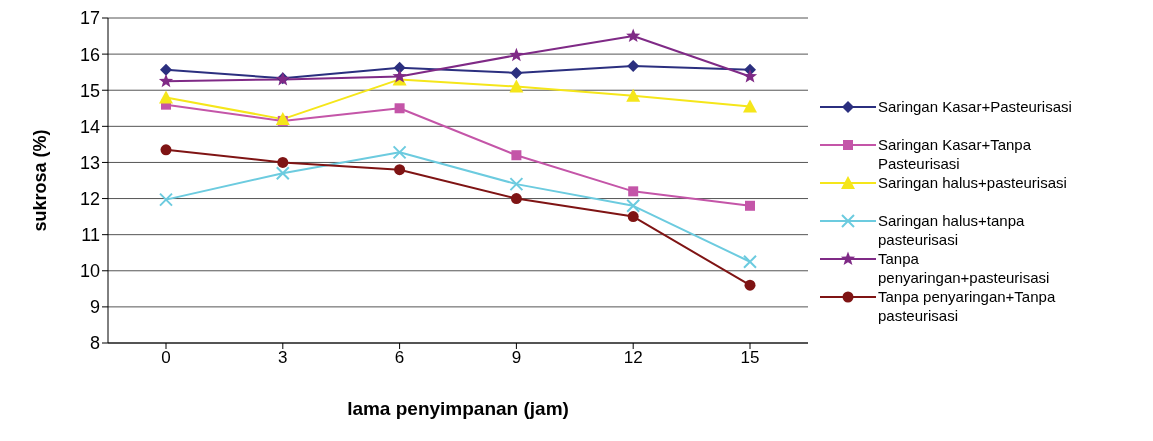  Describe the element at coordinates (955, 154) in the screenshot. I see `legend-label: Saringan Kasar+Tanpa Pasteurisasi` at that location.